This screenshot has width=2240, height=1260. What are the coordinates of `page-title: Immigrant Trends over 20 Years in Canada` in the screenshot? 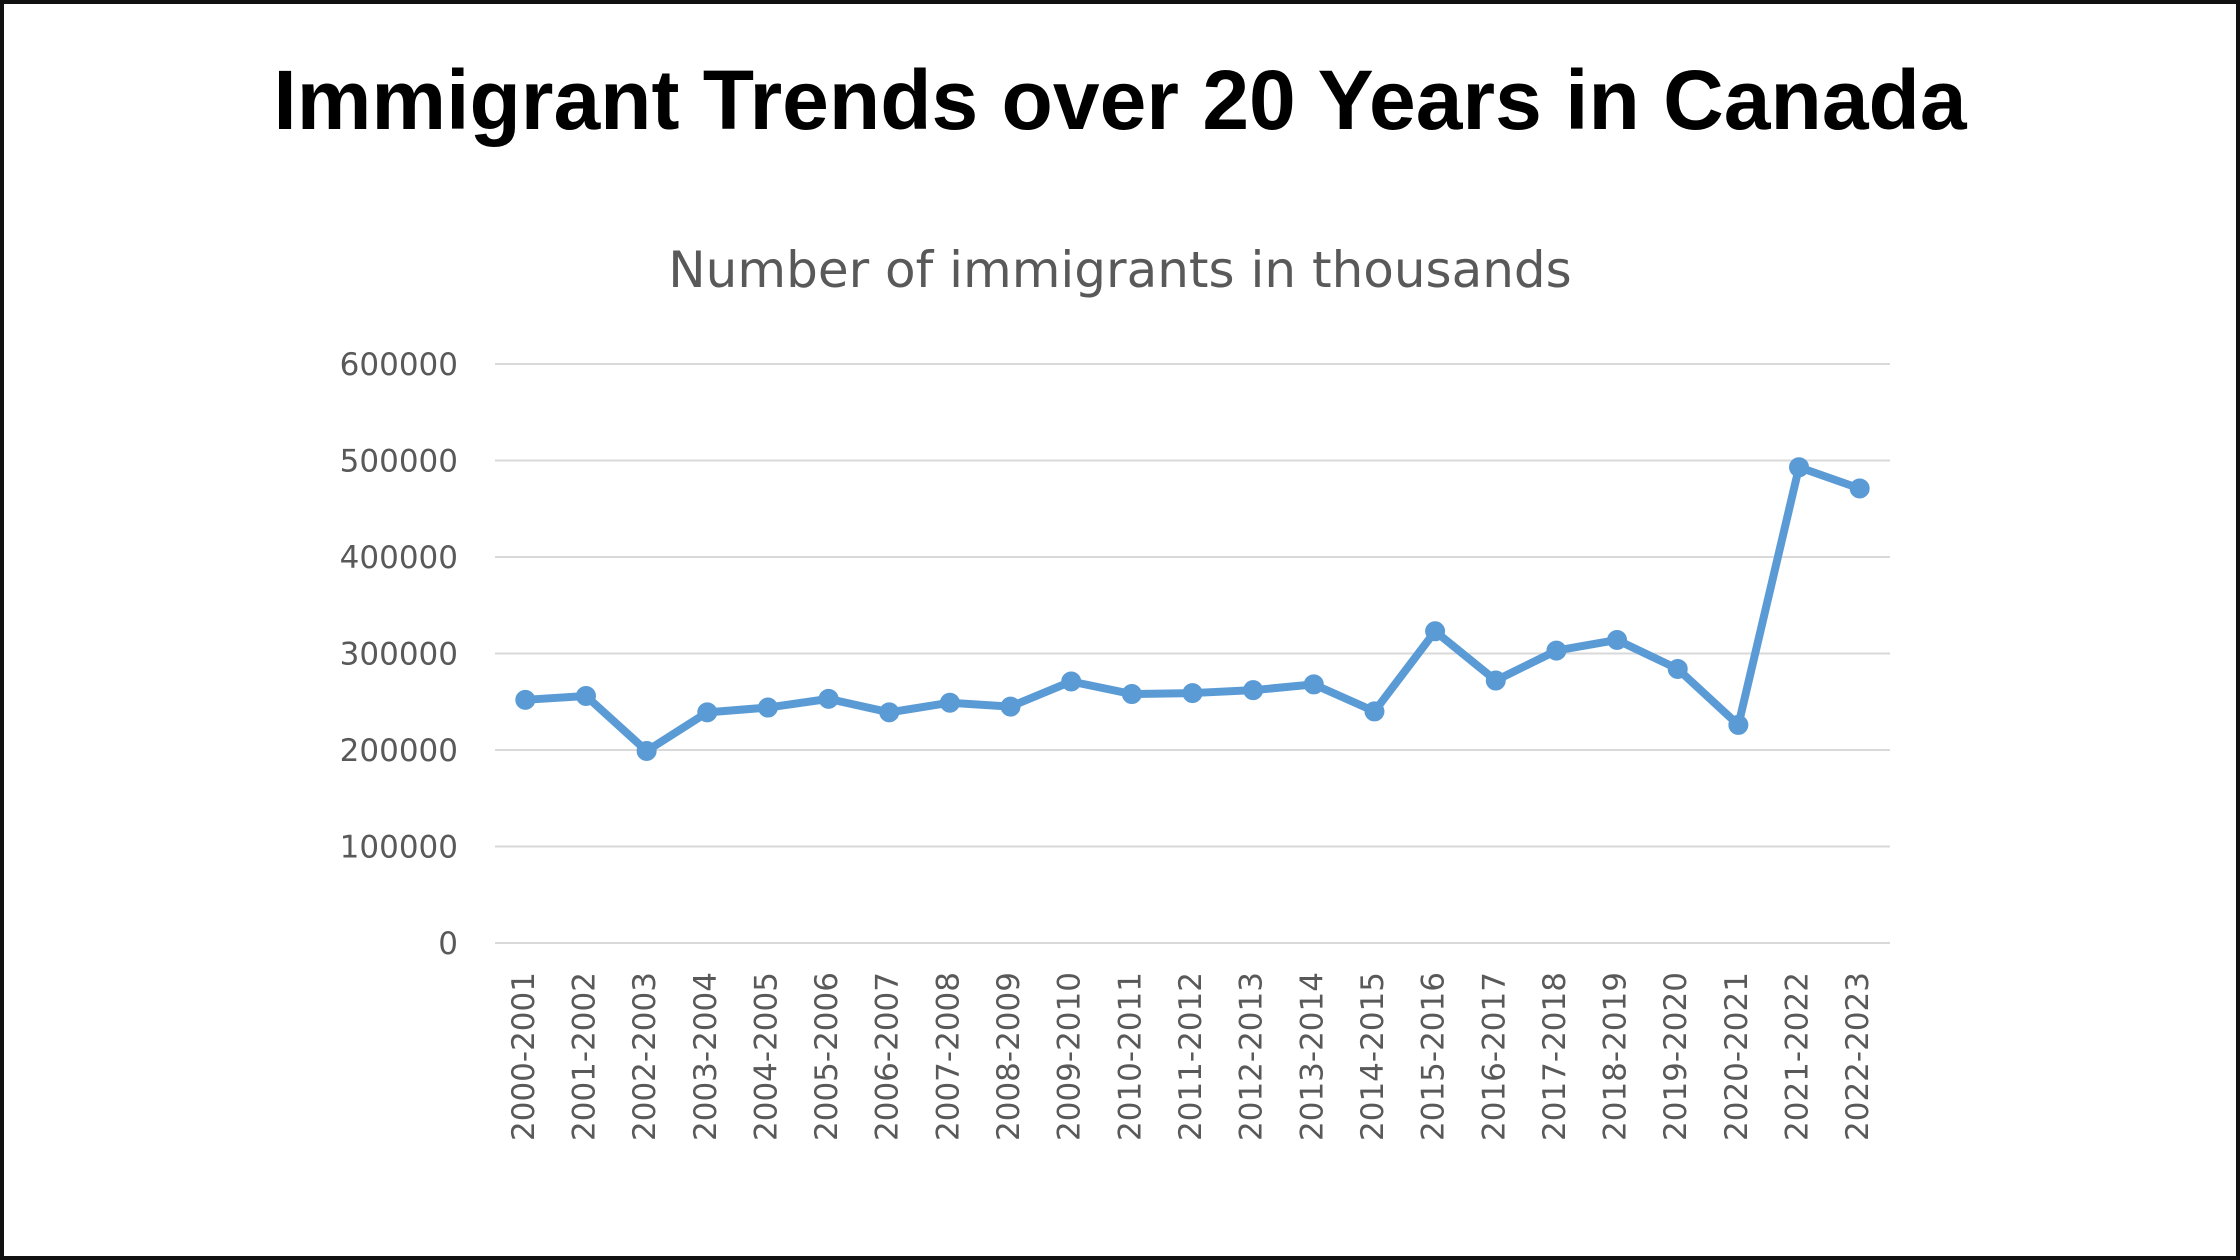 It's located at (1120, 100).